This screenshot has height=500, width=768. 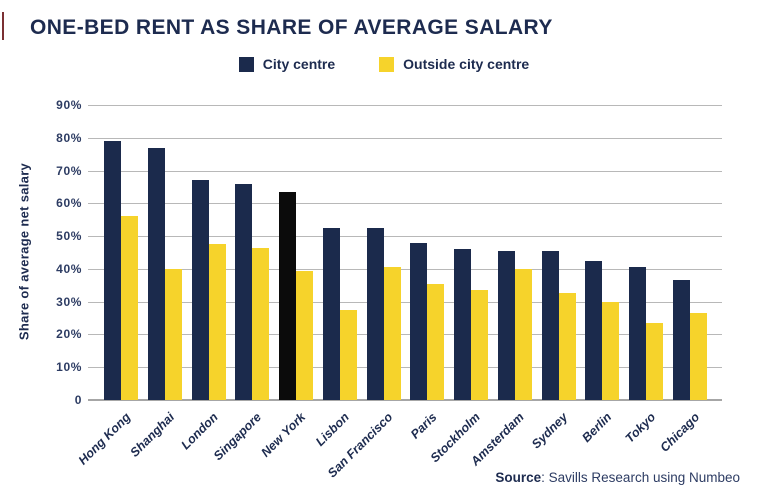 What do you see at coordinates (156, 273) in the screenshot?
I see `bar-shanghai-city-centre` at bounding box center [156, 273].